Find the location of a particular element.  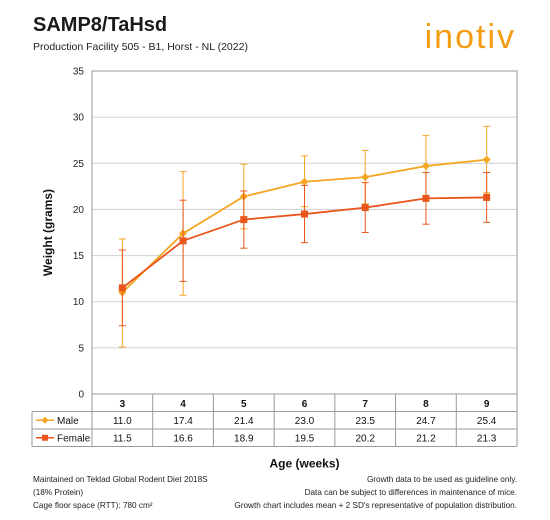

data-label: 21.4 is located at coordinates (244, 421).